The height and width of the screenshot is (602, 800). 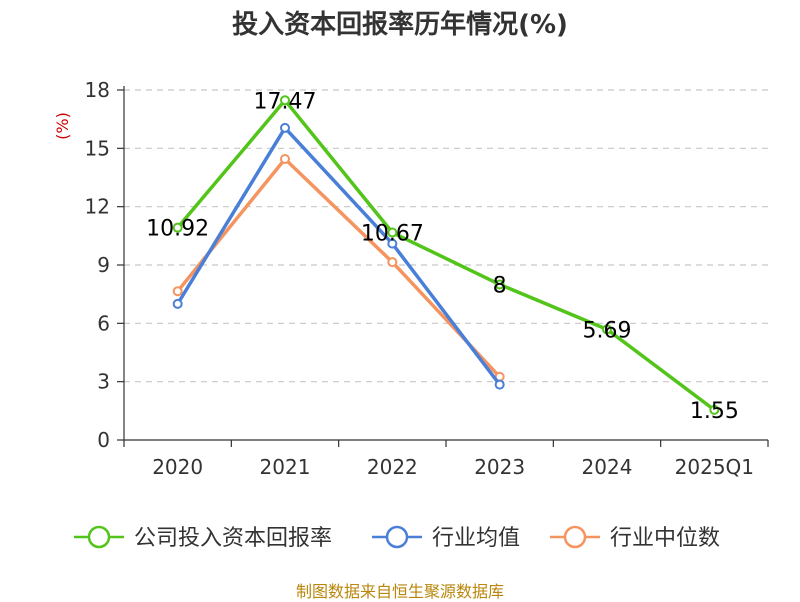 I want to click on x-tick-label: 2023, so click(x=499, y=467).